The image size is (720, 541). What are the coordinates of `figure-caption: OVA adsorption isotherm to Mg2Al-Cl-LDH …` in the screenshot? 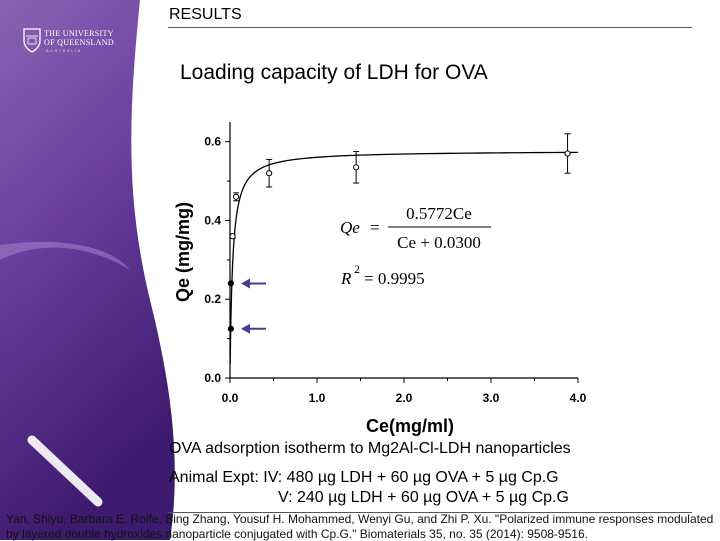 It's located at (370, 448).